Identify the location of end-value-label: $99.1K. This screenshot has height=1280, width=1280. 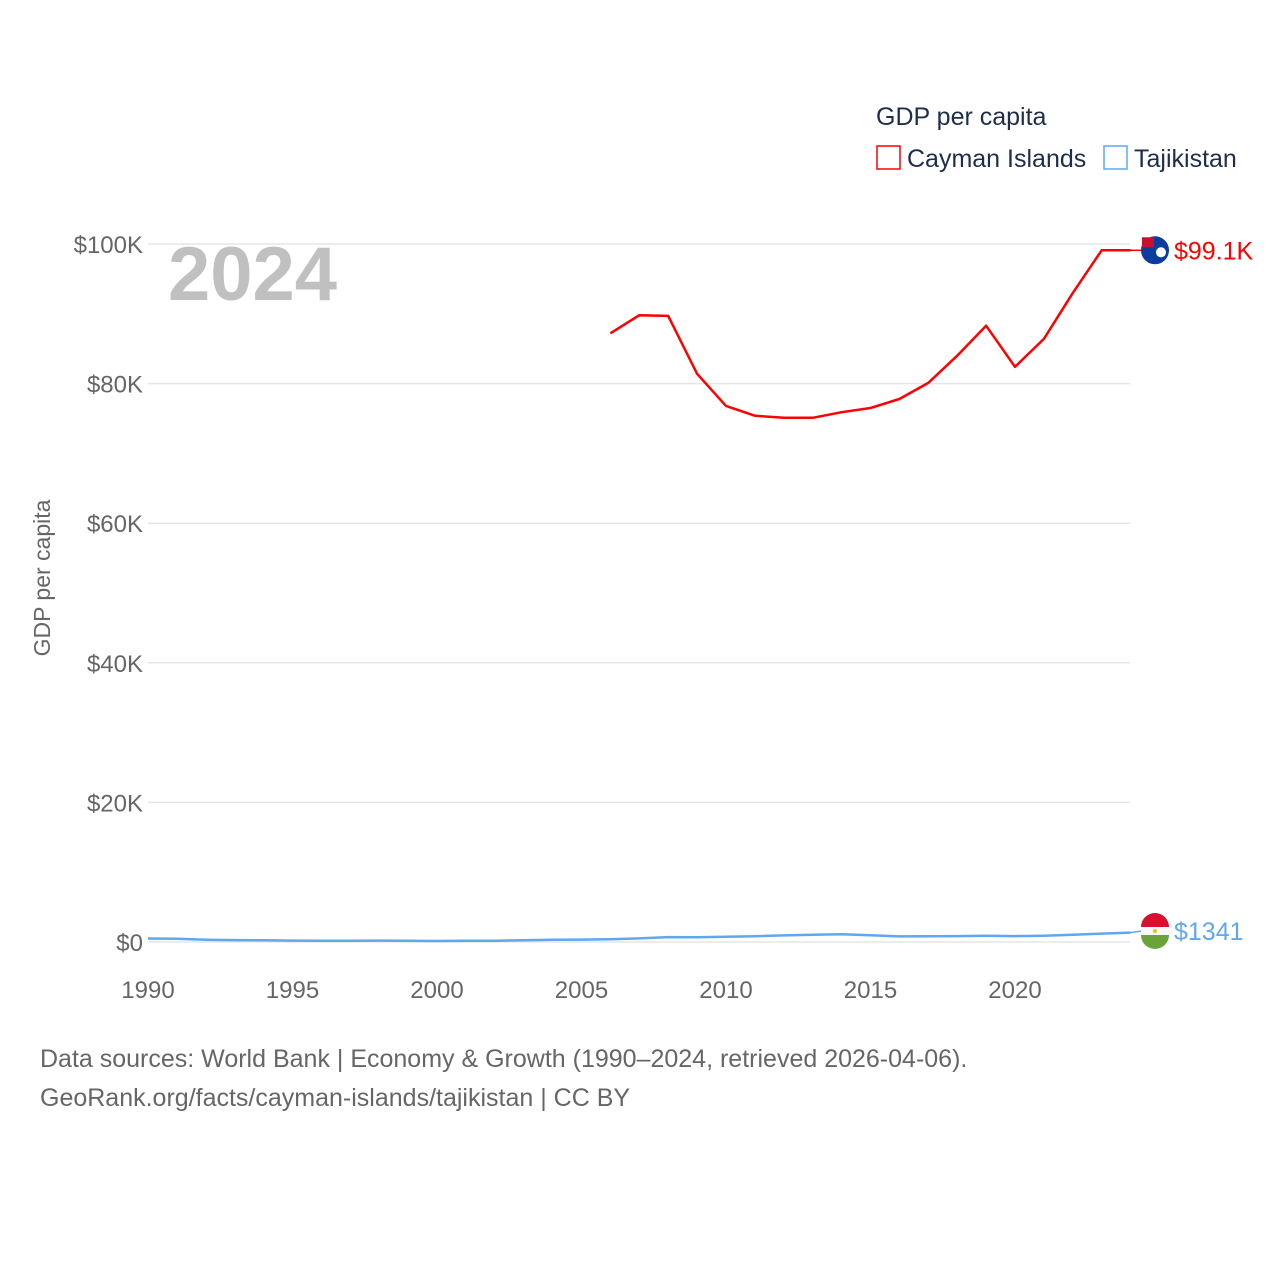
(1214, 251).